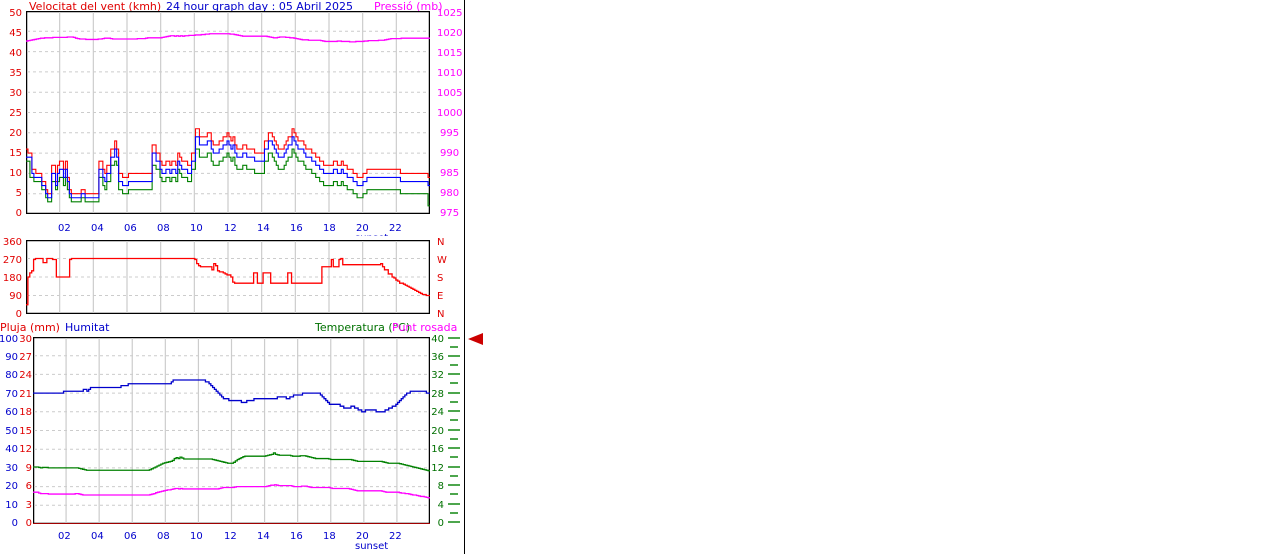  What do you see at coordinates (228, 112) in the screenshot?
I see `wind-pressure-plot` at bounding box center [228, 112].